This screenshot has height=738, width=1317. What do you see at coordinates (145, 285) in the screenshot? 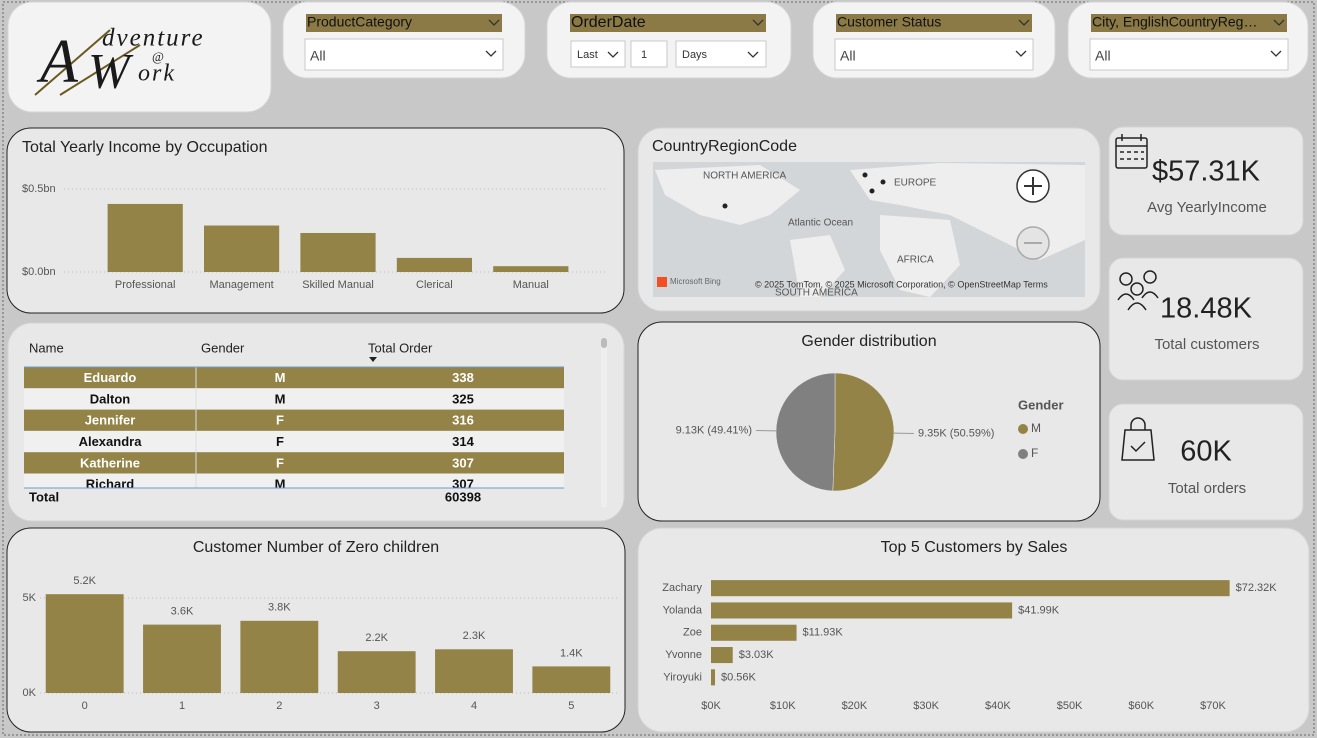
I see `x-tick-label: Professional` at bounding box center [145, 285].